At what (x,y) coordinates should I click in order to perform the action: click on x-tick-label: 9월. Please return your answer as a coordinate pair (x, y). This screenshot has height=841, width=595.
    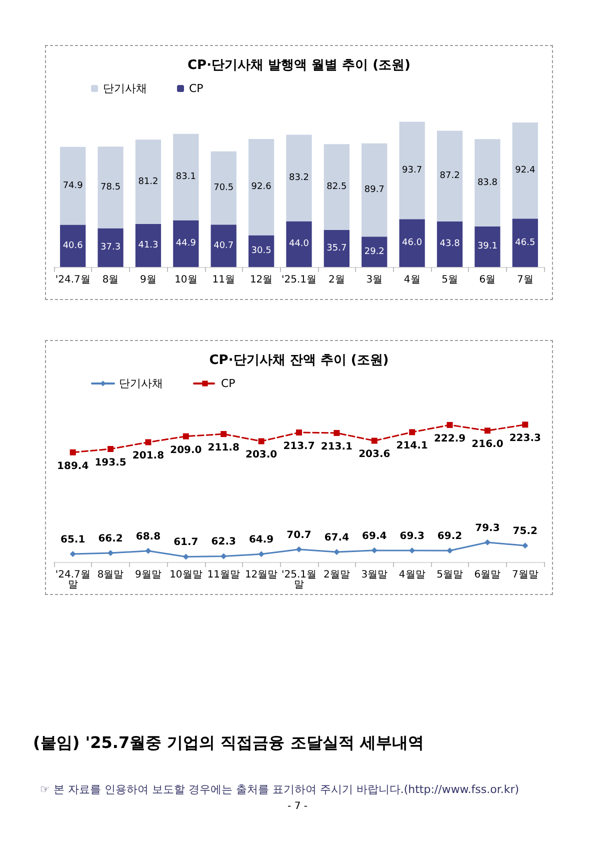
    Looking at the image, I should click on (148, 280).